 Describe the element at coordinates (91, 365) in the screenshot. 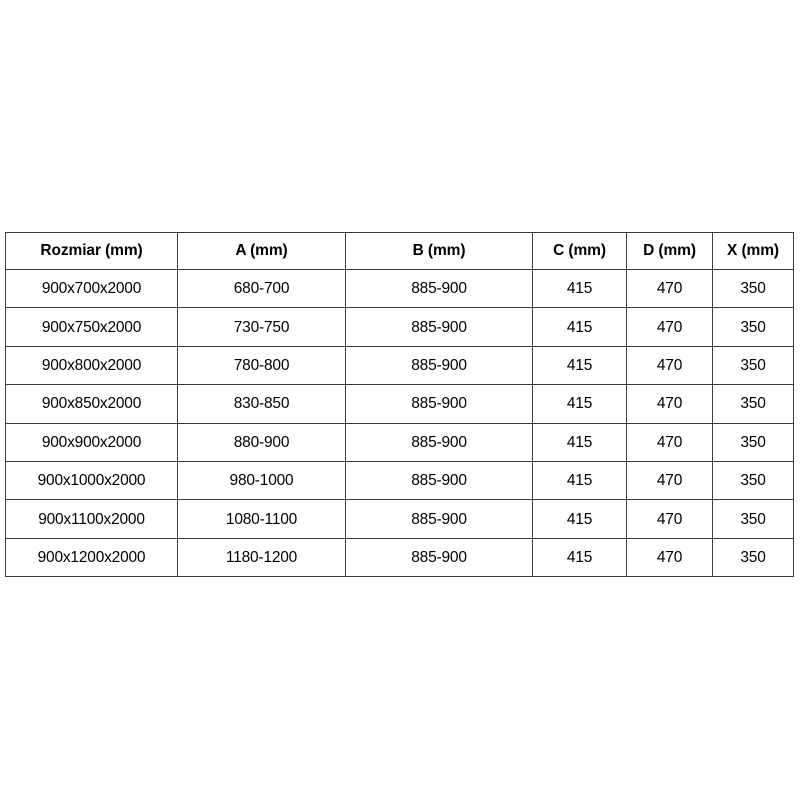

I see `cell-size: 900x800x2000` at that location.